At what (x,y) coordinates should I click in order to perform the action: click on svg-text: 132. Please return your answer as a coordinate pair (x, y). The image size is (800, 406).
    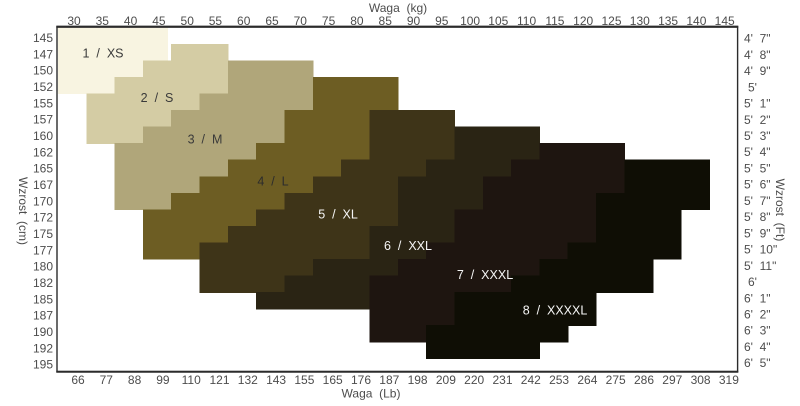
    Looking at the image, I should click on (248, 380).